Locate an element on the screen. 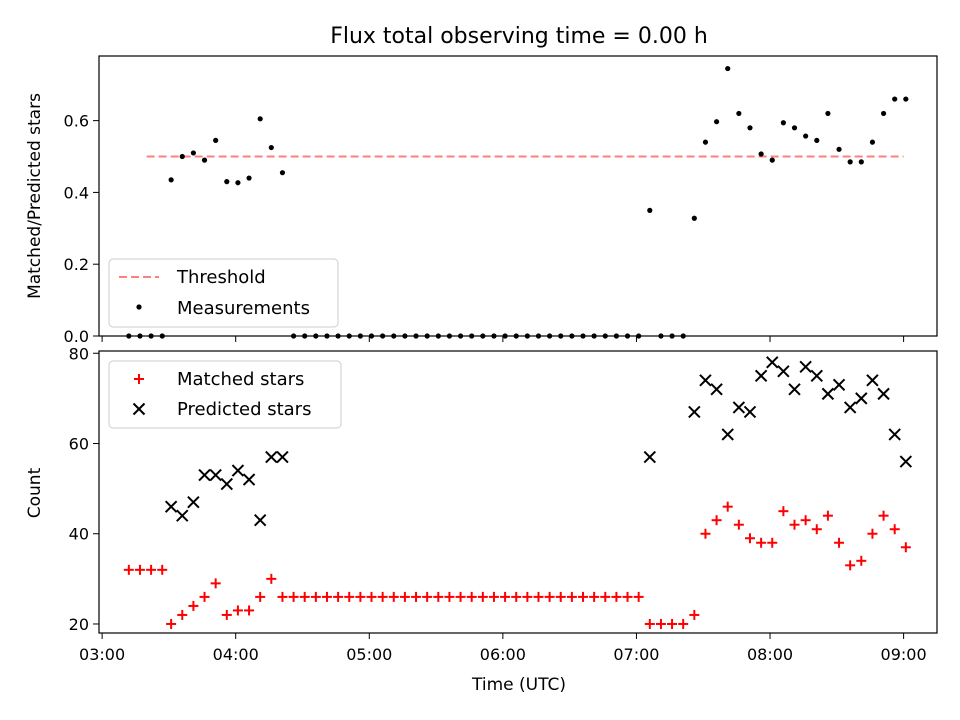 The height and width of the screenshot is (720, 960). bottom-xtick-label: 08:00 is located at coordinates (770, 654).